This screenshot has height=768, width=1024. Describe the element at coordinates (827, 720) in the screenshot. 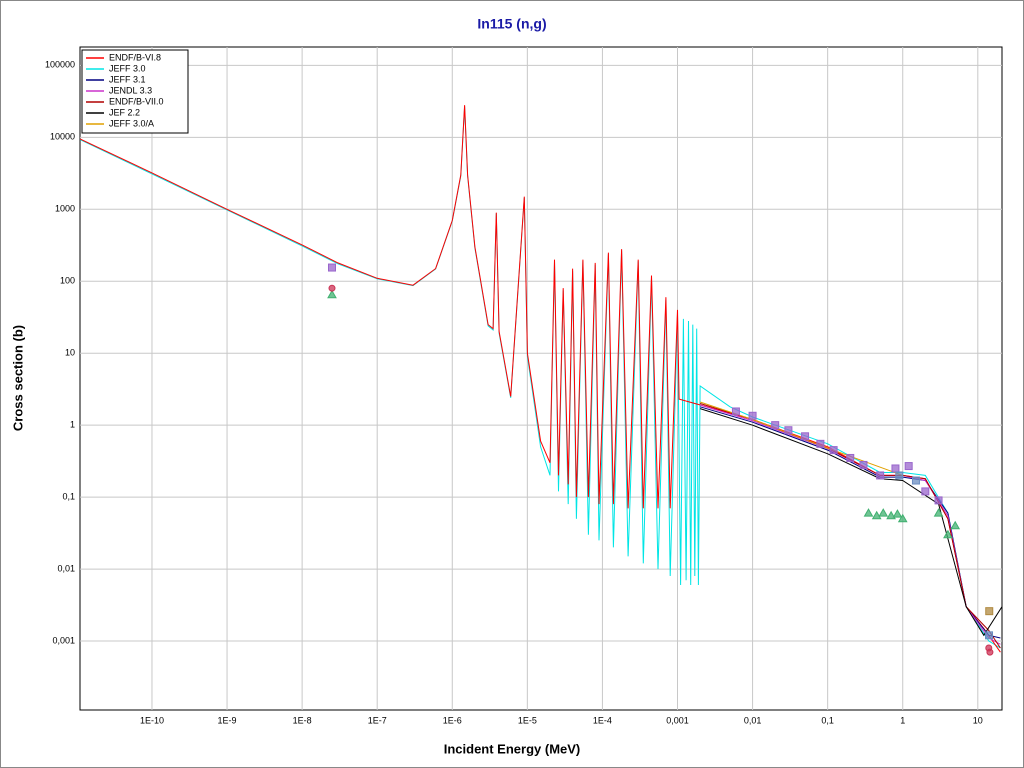

I see `x-tick-label: 0,1` at that location.